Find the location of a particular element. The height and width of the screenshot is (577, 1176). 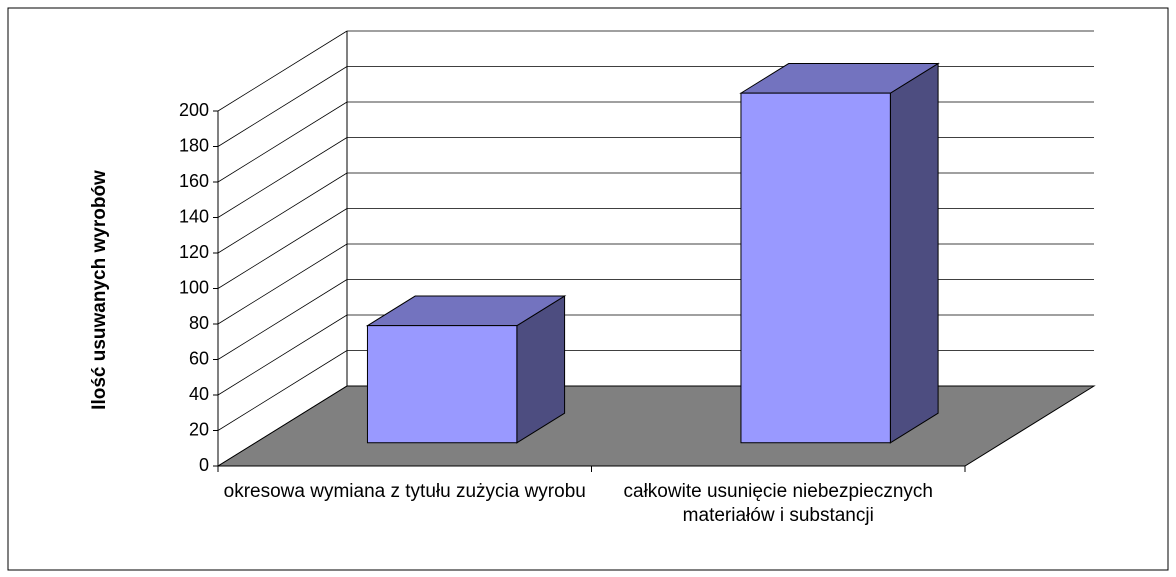

y-tick-label: 180 is located at coordinates (194, 145).